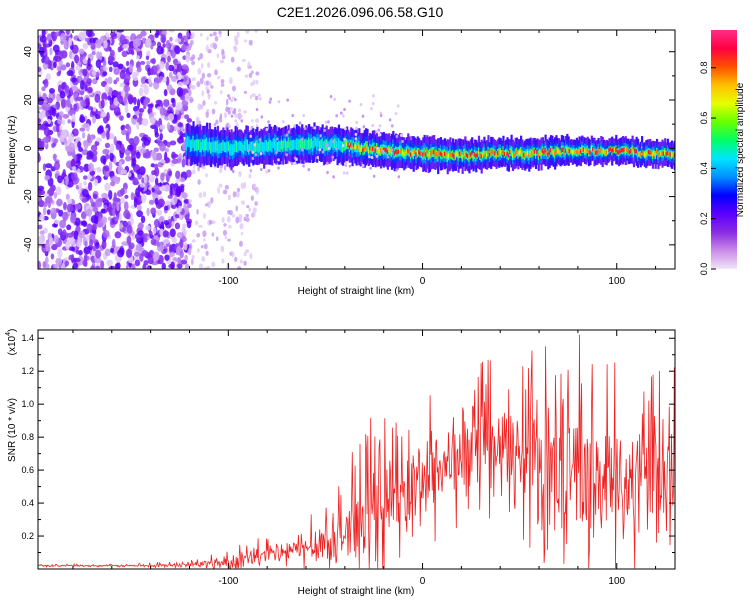 This screenshot has height=600, width=750. What do you see at coordinates (423, 581) in the screenshot?
I see `x-tick-label: 0` at bounding box center [423, 581].